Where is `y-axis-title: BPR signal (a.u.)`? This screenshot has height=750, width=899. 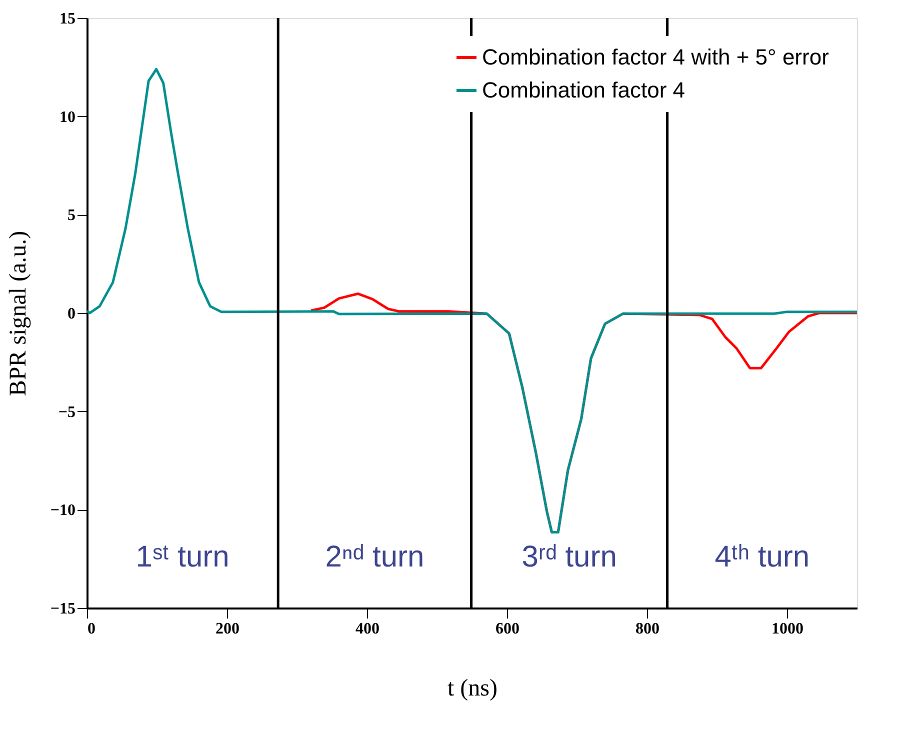 y-axis-title: BPR signal (a.u.) is located at coordinates (18, 313).